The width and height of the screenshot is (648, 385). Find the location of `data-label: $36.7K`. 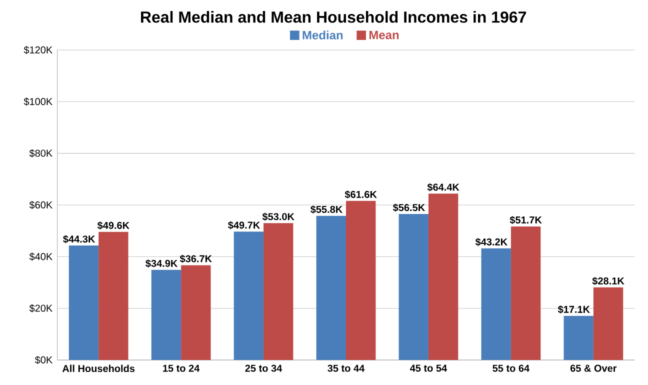

data-label: $36.7K is located at coordinates (196, 258).